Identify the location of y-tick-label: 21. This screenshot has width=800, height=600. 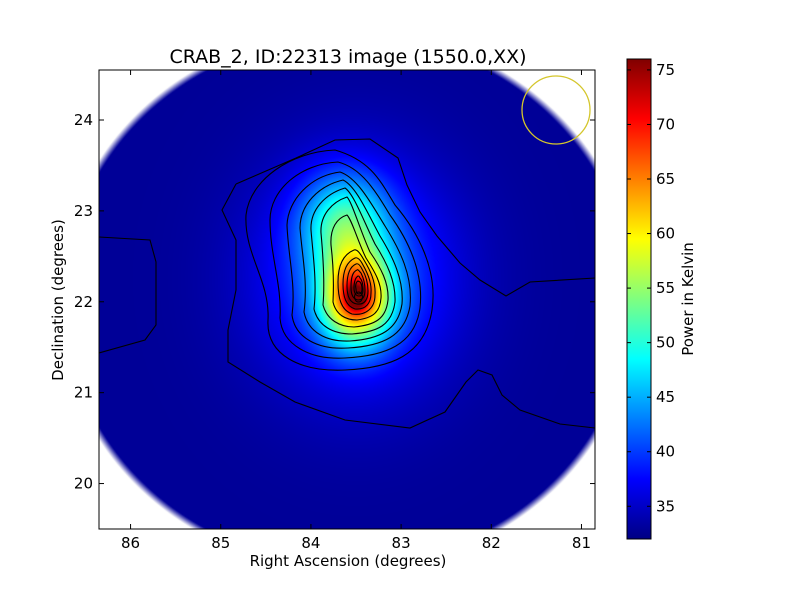
(83, 393).